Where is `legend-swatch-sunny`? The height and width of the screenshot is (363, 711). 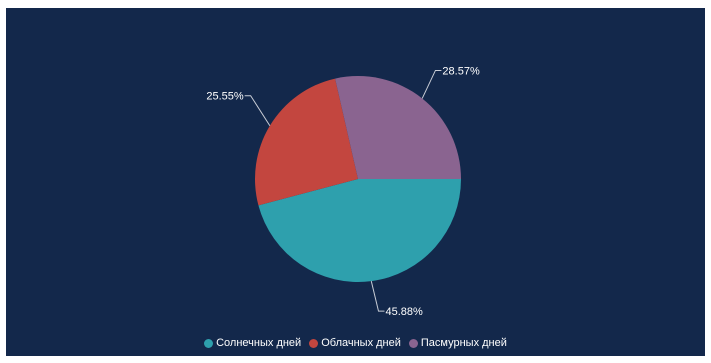 legend-swatch-sunny is located at coordinates (209, 343).